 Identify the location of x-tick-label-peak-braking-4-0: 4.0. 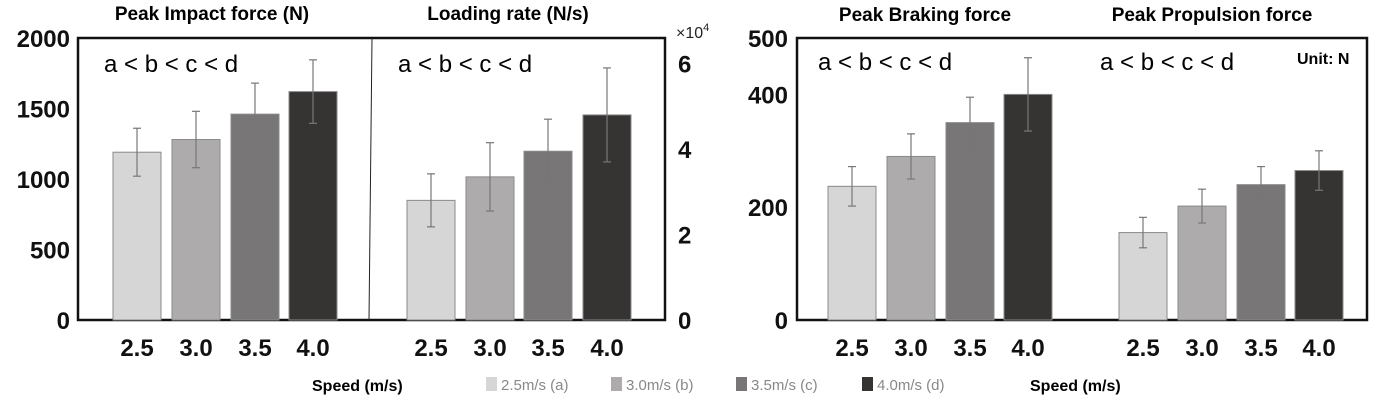
(1027, 348).